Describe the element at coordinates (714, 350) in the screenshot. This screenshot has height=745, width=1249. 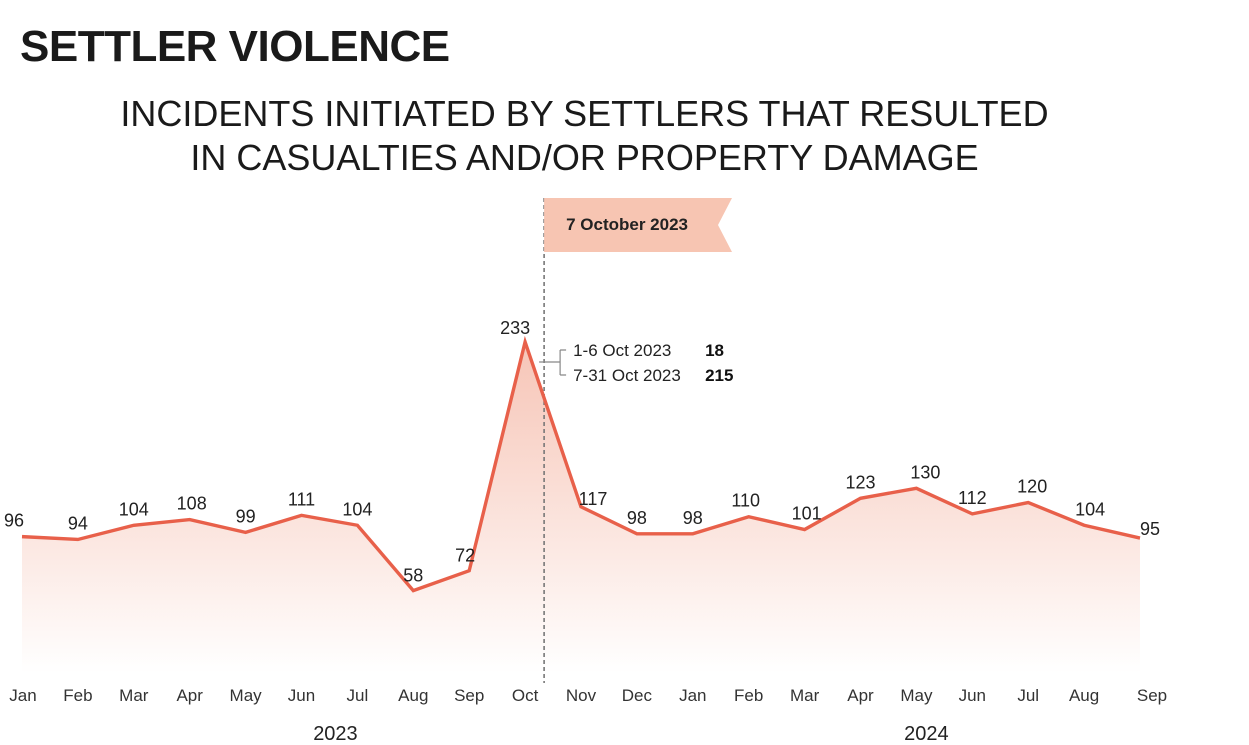
I see `oct-split-value: 18` at that location.